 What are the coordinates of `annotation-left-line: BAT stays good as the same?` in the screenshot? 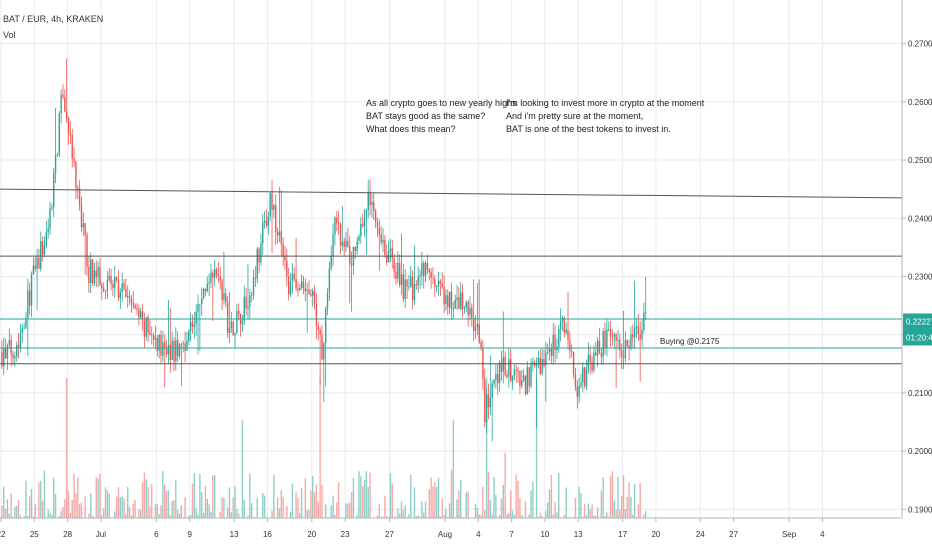 It's located at (425, 116).